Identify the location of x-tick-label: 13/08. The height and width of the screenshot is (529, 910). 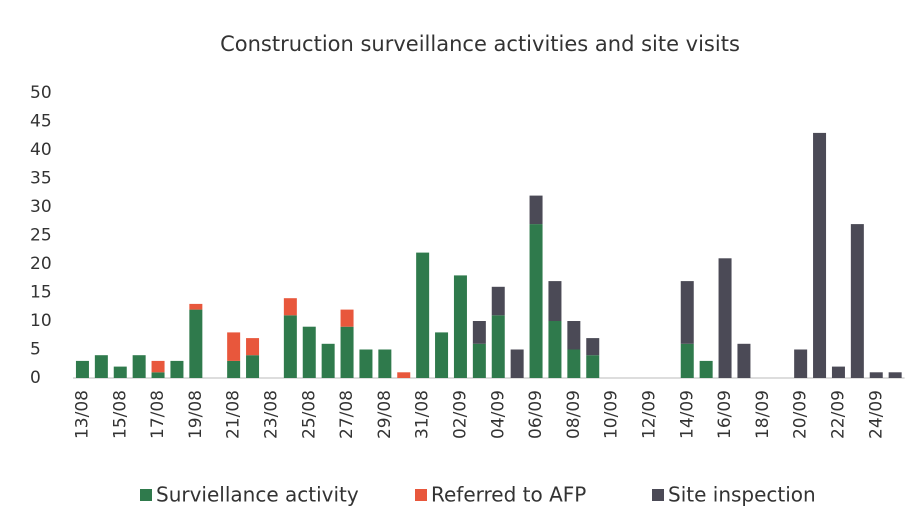
(82, 414).